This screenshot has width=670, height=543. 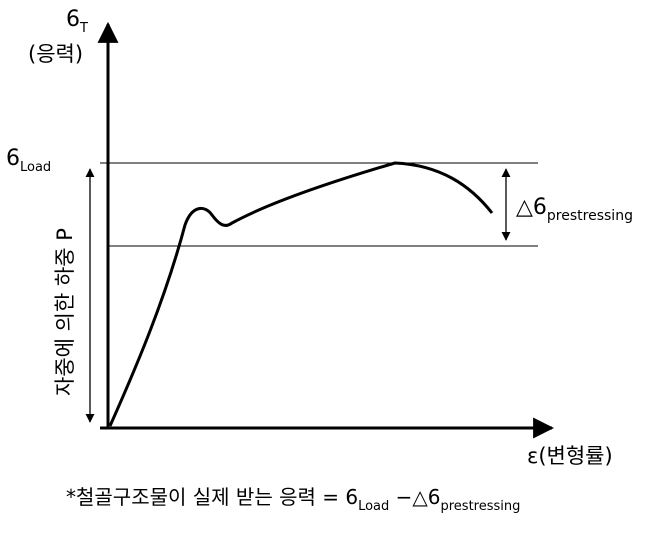 What do you see at coordinates (55, 54) in the screenshot?
I see `y-axis-label: (응력)` at bounding box center [55, 54].